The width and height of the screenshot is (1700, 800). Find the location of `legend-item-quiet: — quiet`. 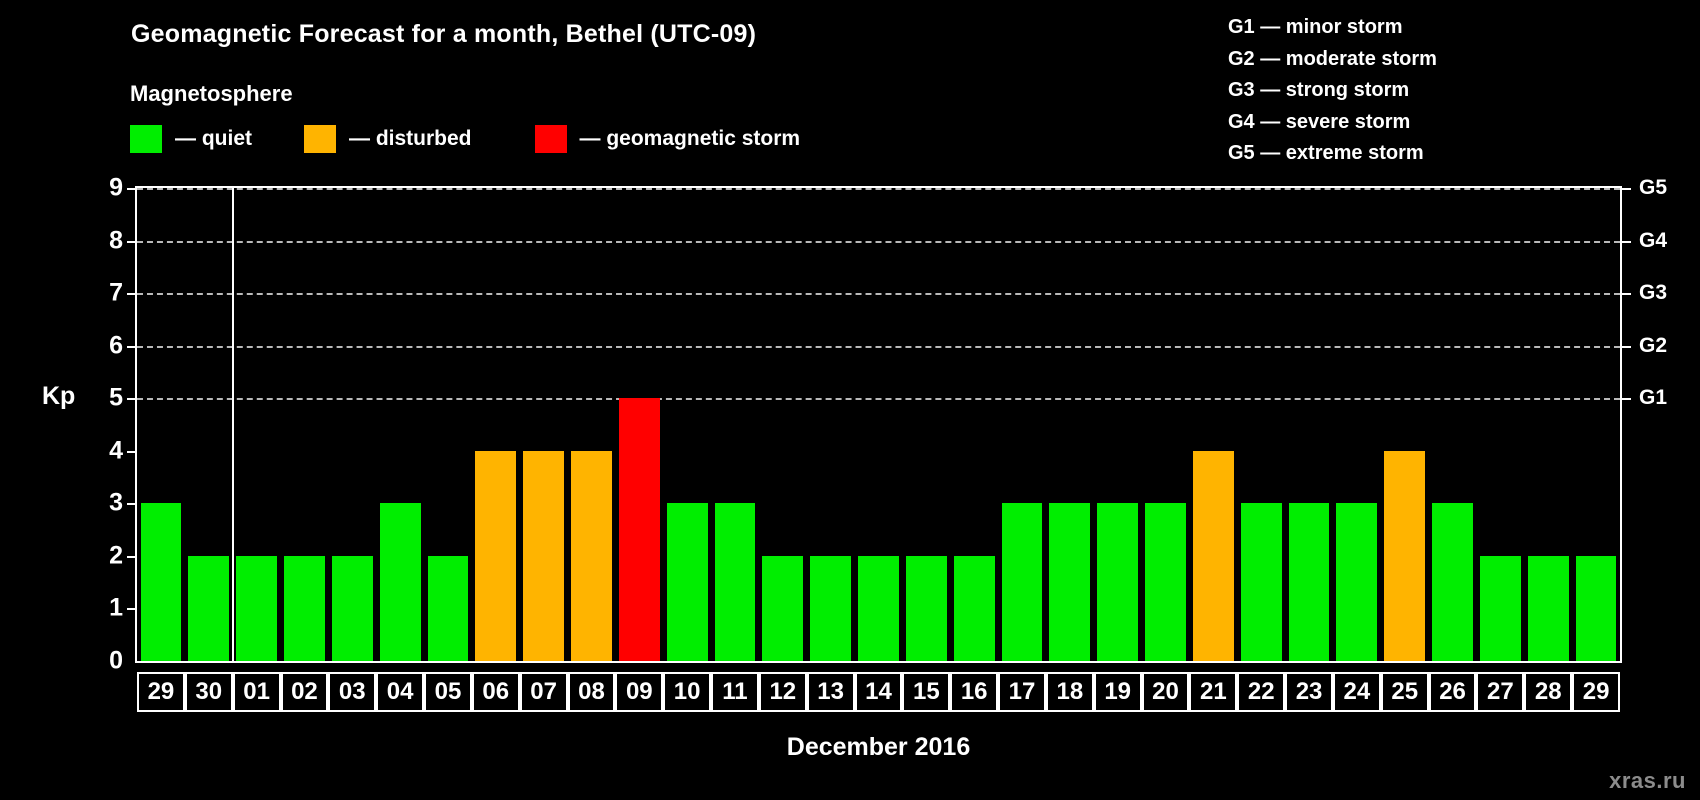

legend-item-quiet: — quiet is located at coordinates (191, 139).